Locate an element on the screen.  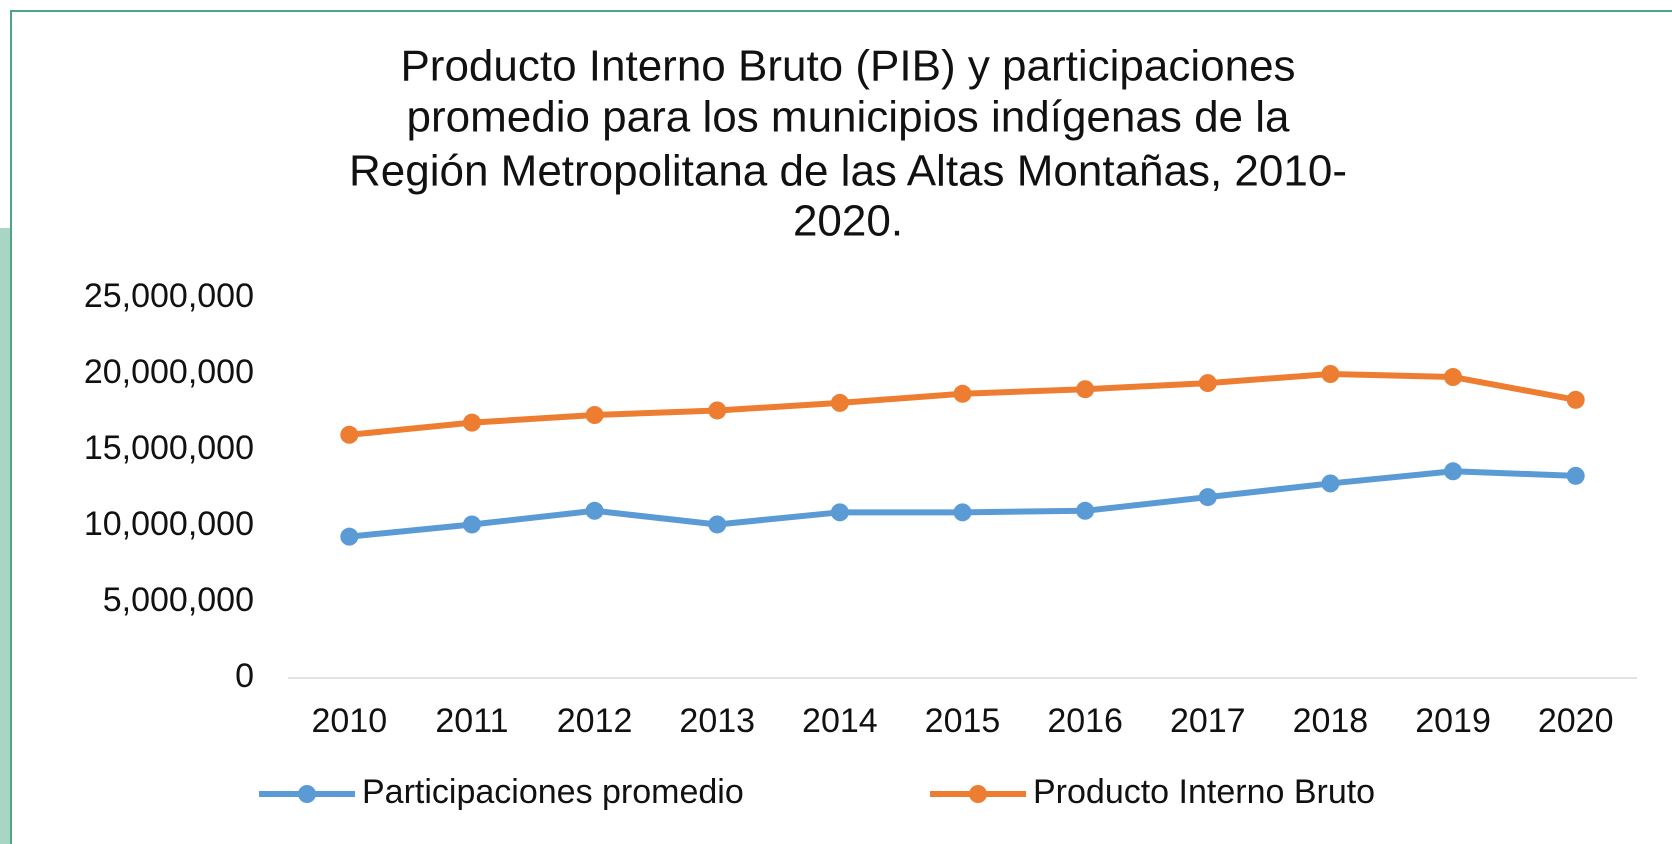
y-tick-label: 20,000,000 is located at coordinates (169, 372).